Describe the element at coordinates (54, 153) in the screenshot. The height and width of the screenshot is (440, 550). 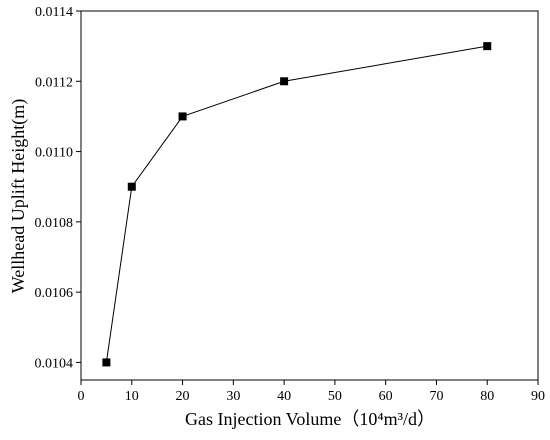
I see `y-tick-label: 0.0110` at that location.